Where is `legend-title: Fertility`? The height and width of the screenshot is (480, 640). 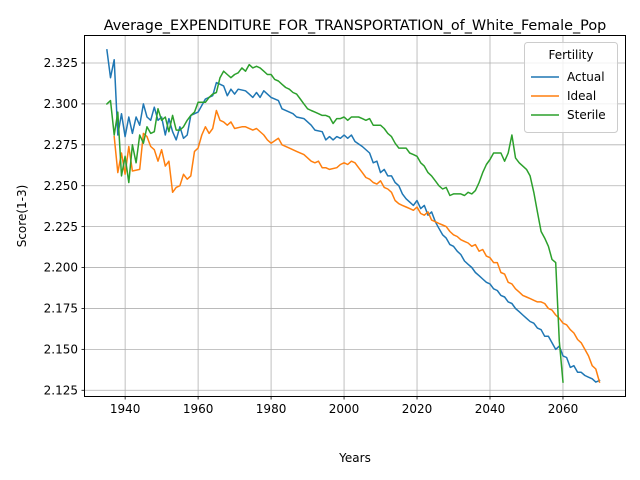
legend-title: Fertility is located at coordinates (570, 55).